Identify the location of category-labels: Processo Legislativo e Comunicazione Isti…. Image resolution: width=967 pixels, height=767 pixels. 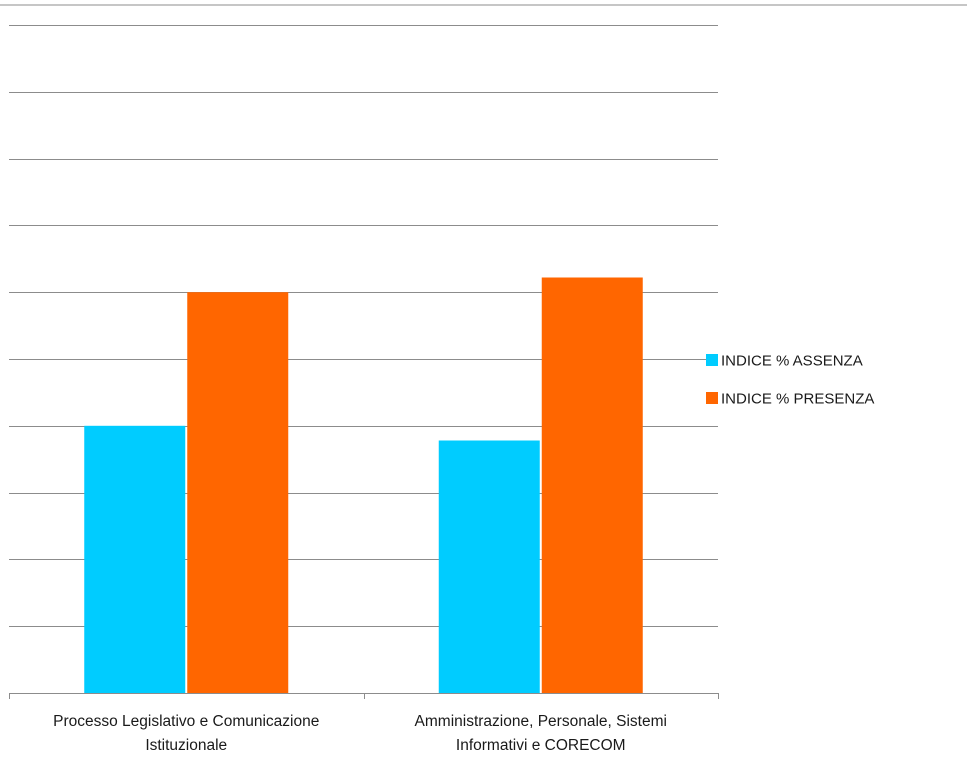
(360, 733).